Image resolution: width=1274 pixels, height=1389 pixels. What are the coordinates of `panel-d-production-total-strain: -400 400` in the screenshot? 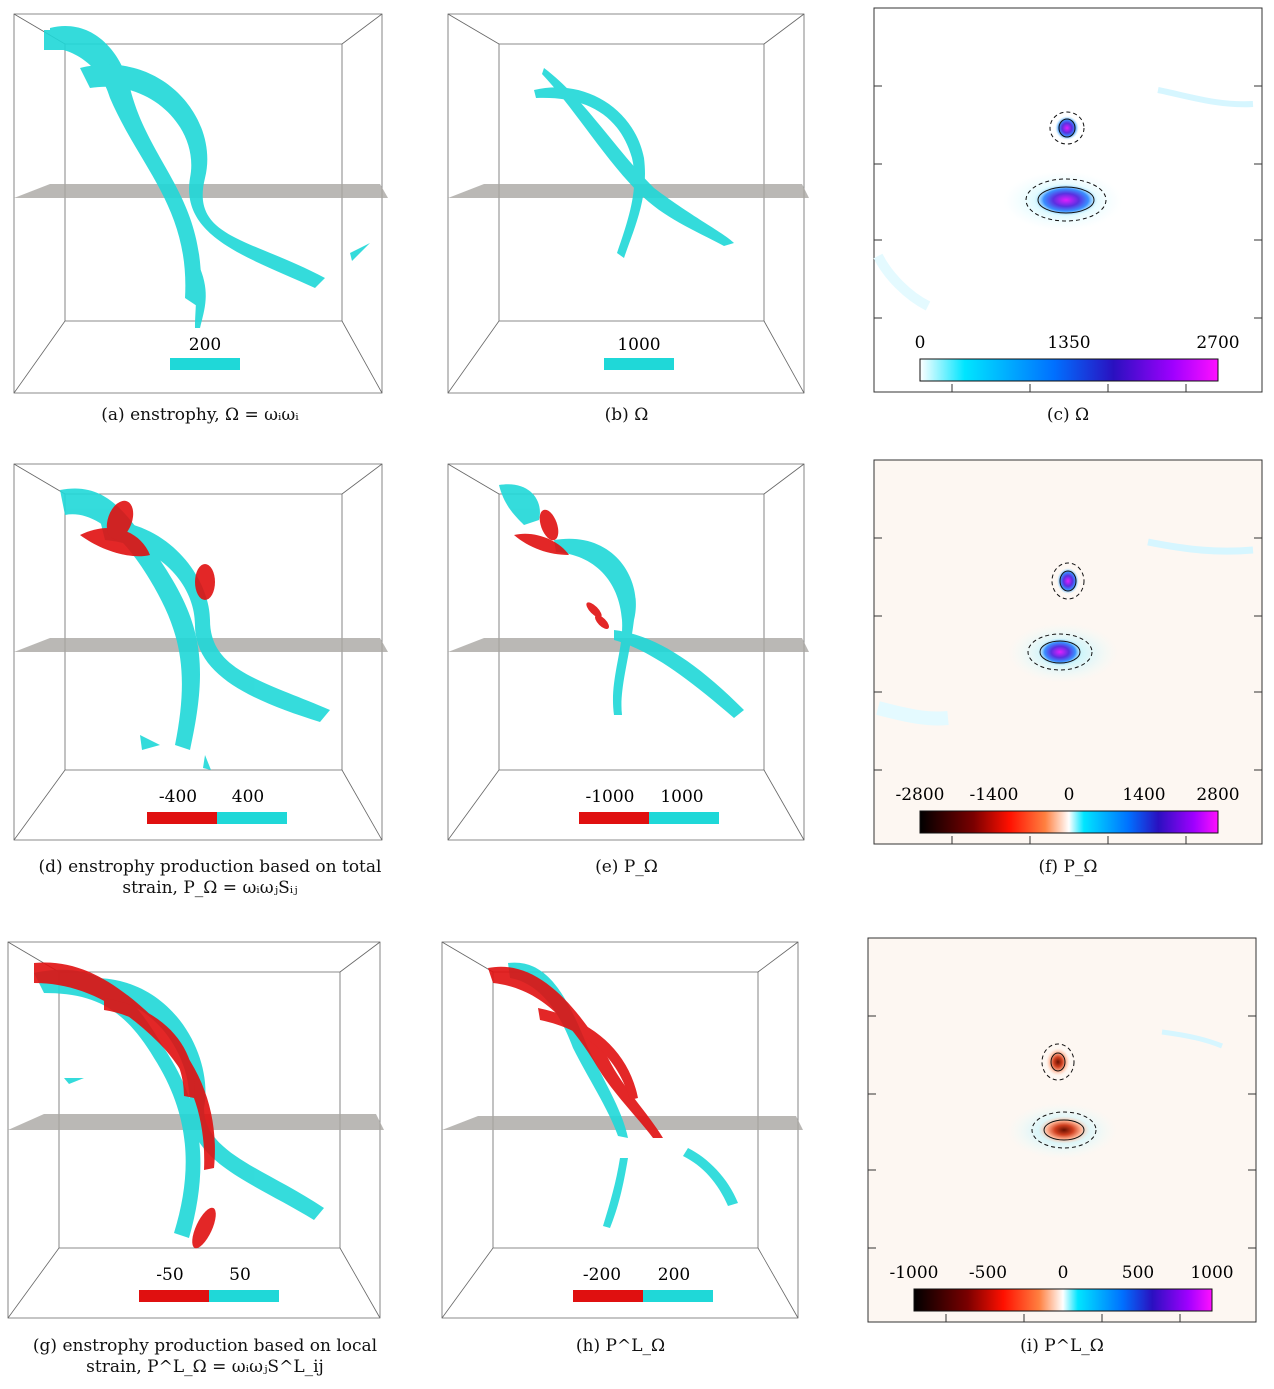 It's located at (200, 652).